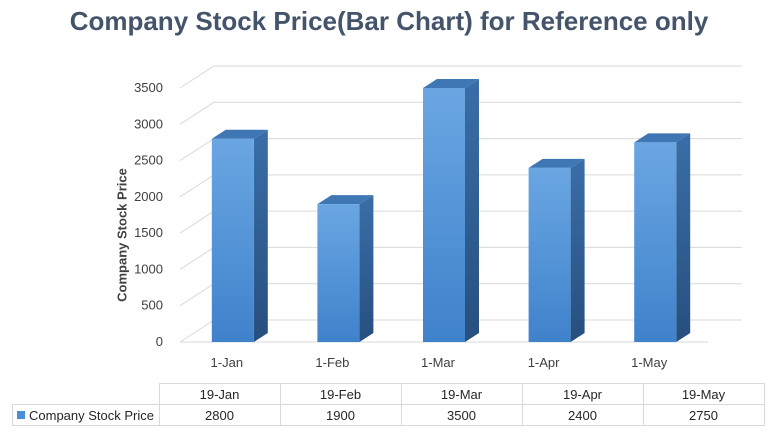 The width and height of the screenshot is (778, 440). Describe the element at coordinates (461, 394) in the screenshot. I see `data-table-header-cell: 19-Mar` at that location.